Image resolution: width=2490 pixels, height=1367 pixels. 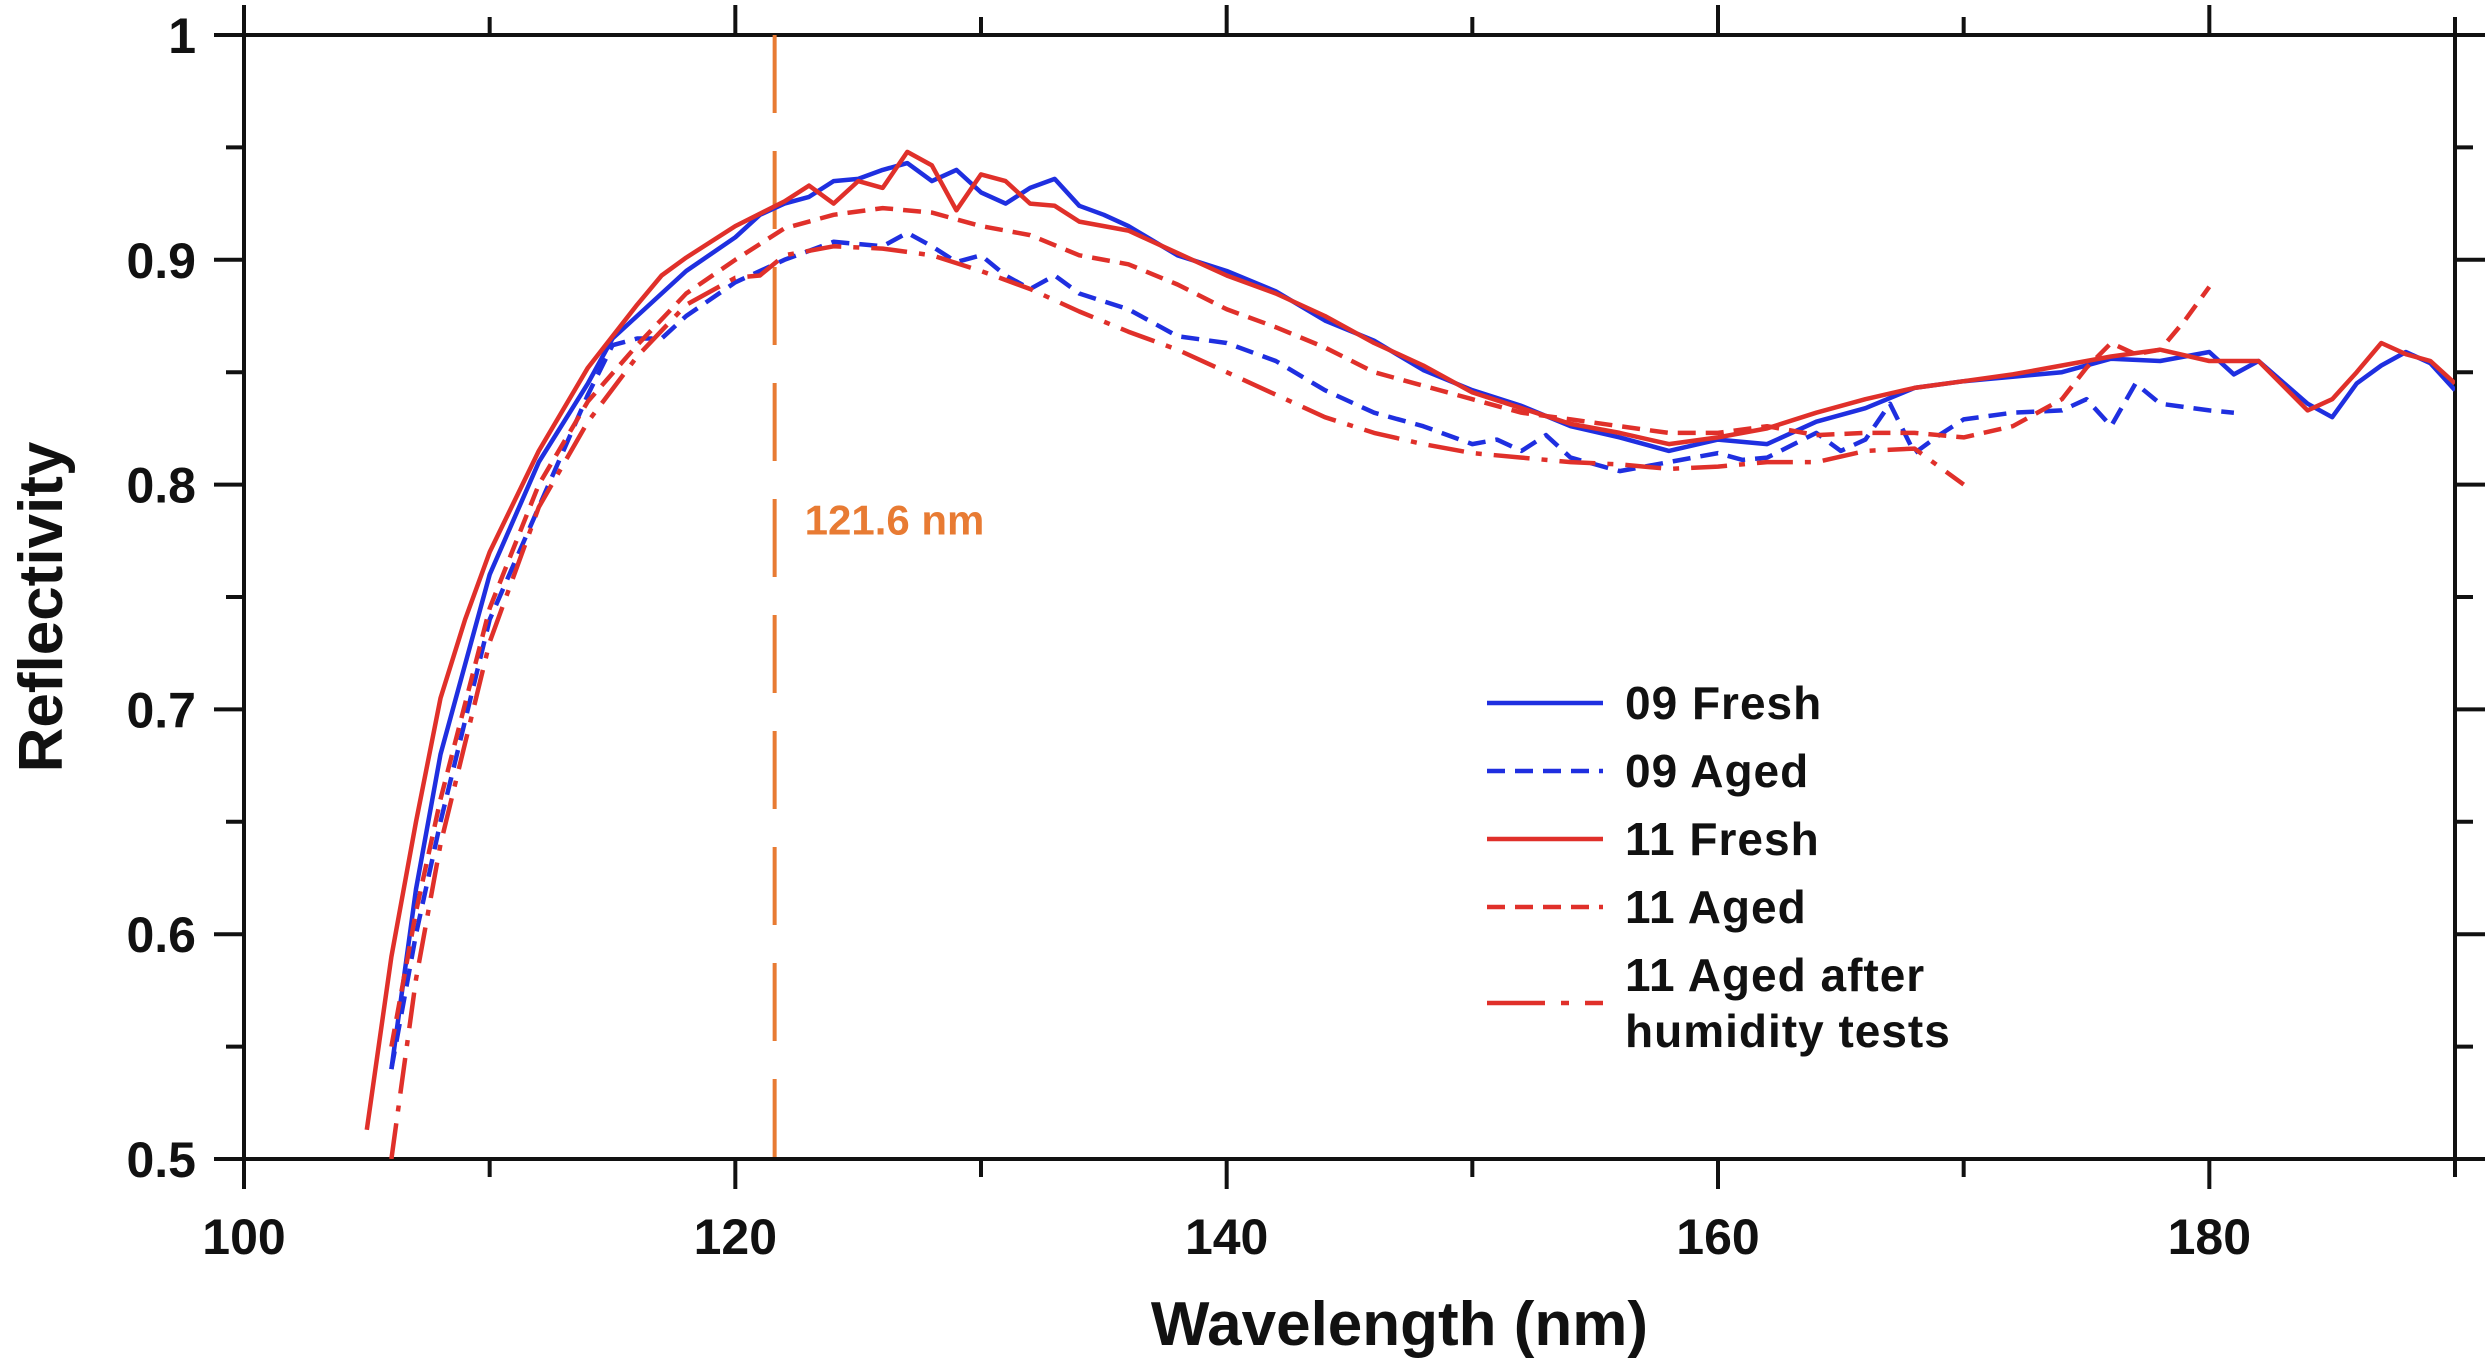 What do you see at coordinates (735, 1237) in the screenshot?
I see `x-tick-label: 120` at bounding box center [735, 1237].